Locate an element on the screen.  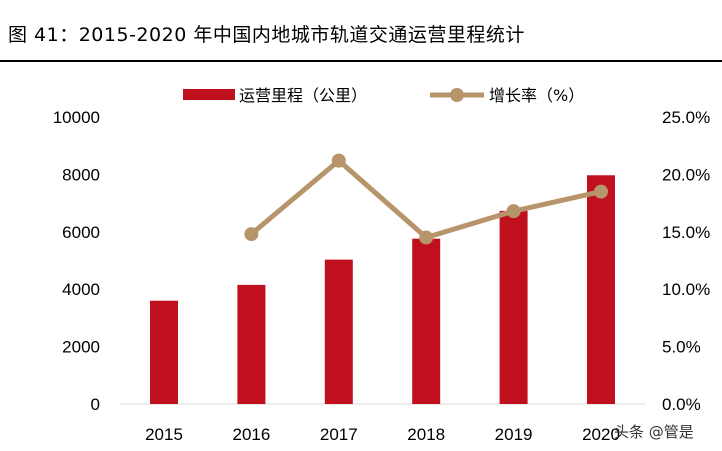
left-y-tick-label: 8000 is located at coordinates (81, 174).